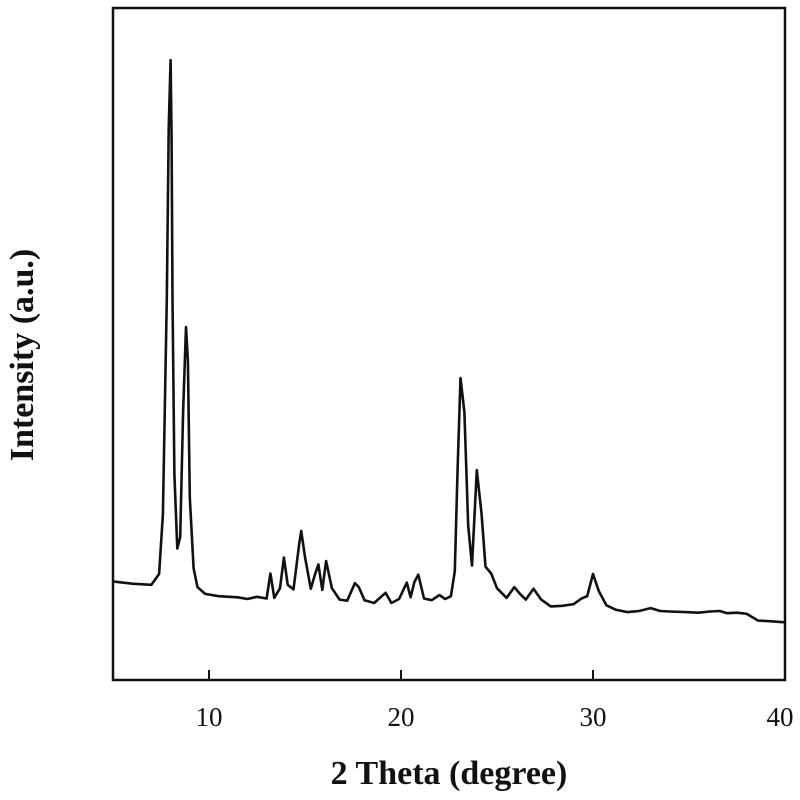  I want to click on x-tick-label: 30, so click(593, 717).